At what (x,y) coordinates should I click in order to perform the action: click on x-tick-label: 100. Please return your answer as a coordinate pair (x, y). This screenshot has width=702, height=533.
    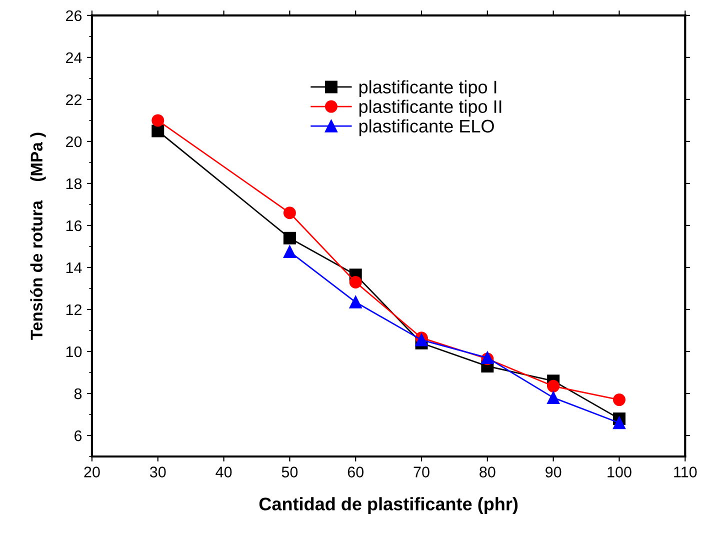
    Looking at the image, I should click on (620, 472).